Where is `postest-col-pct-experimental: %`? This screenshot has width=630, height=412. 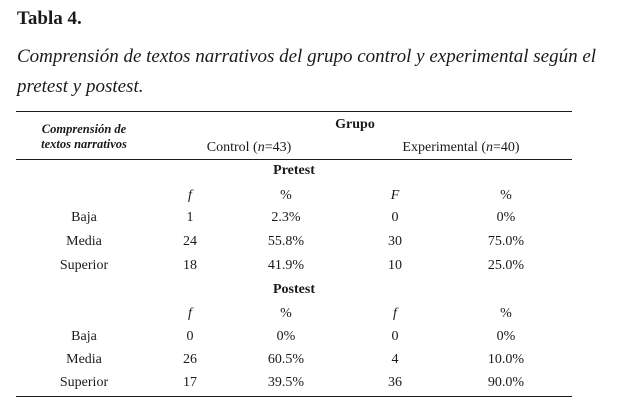 postest-col-pct-experimental: % is located at coordinates (506, 313).